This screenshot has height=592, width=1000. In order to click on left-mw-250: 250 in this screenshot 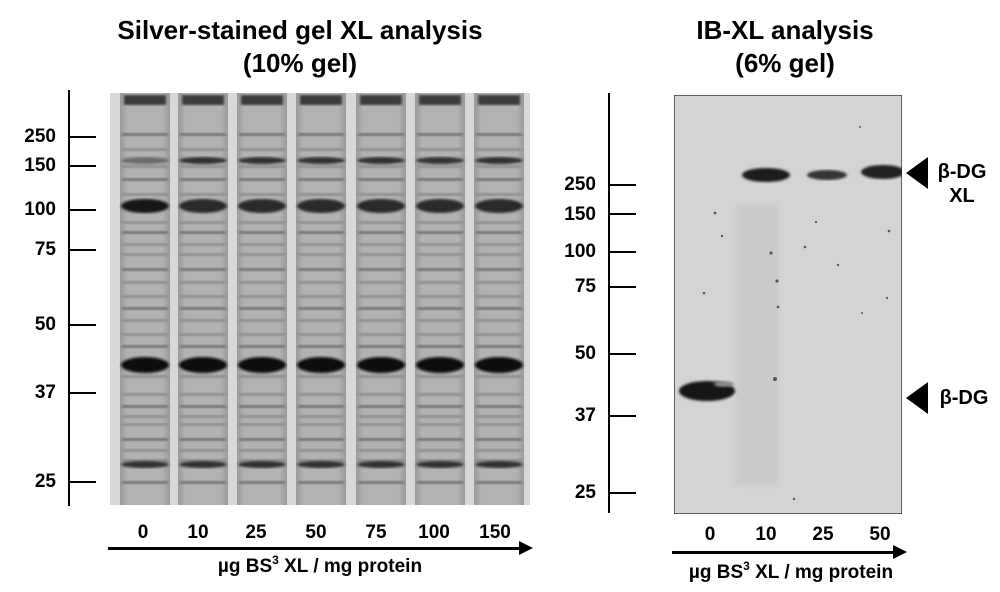, I will do `click(40, 136)`.